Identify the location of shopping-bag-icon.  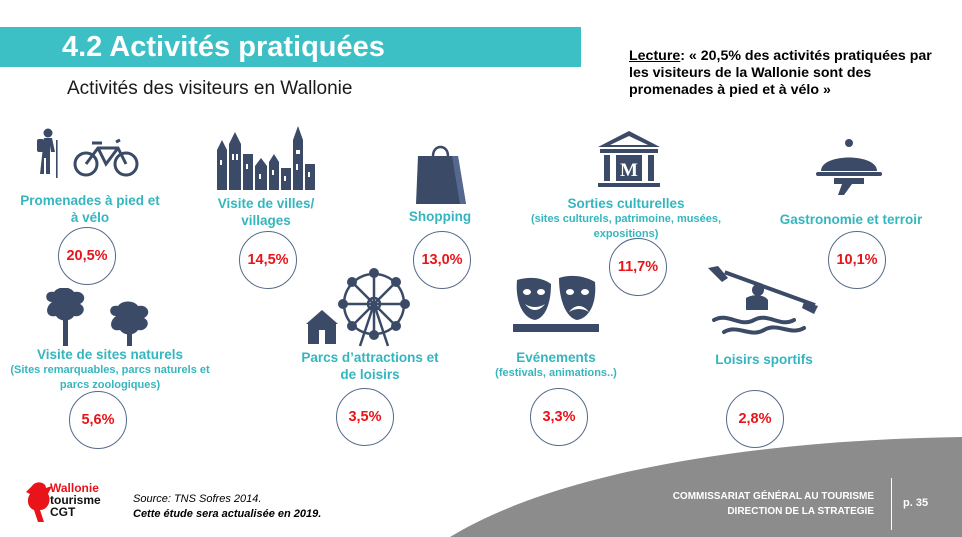
(441, 174).